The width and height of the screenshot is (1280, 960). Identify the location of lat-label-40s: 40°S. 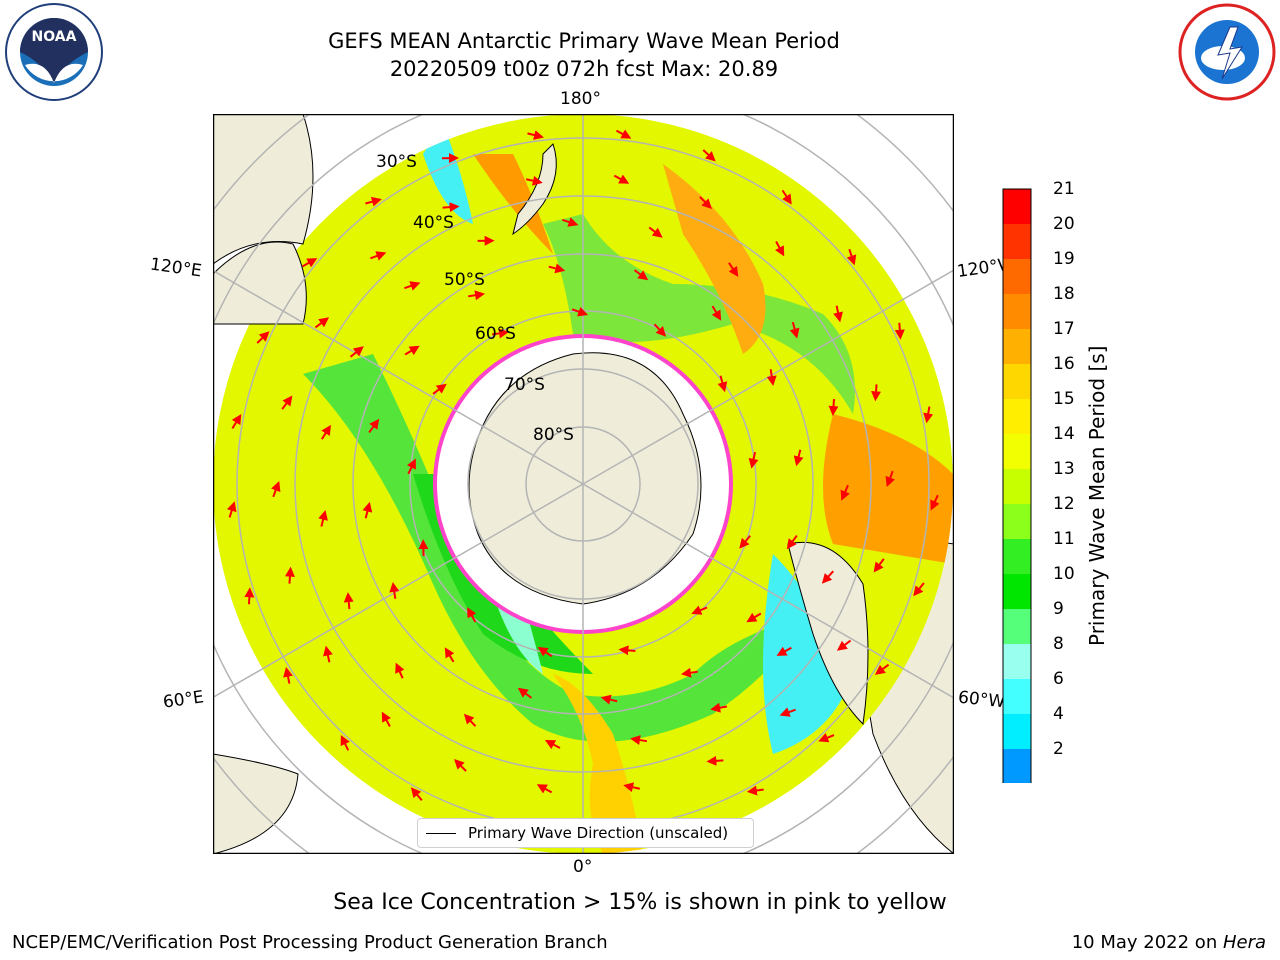
(433, 223).